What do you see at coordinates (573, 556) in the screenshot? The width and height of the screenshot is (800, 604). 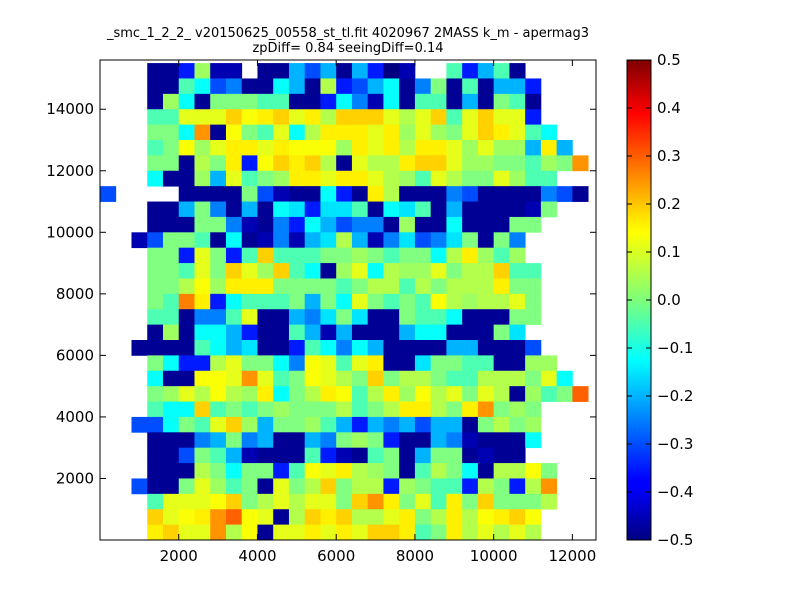 I see `x-tick-label: 12000` at bounding box center [573, 556].